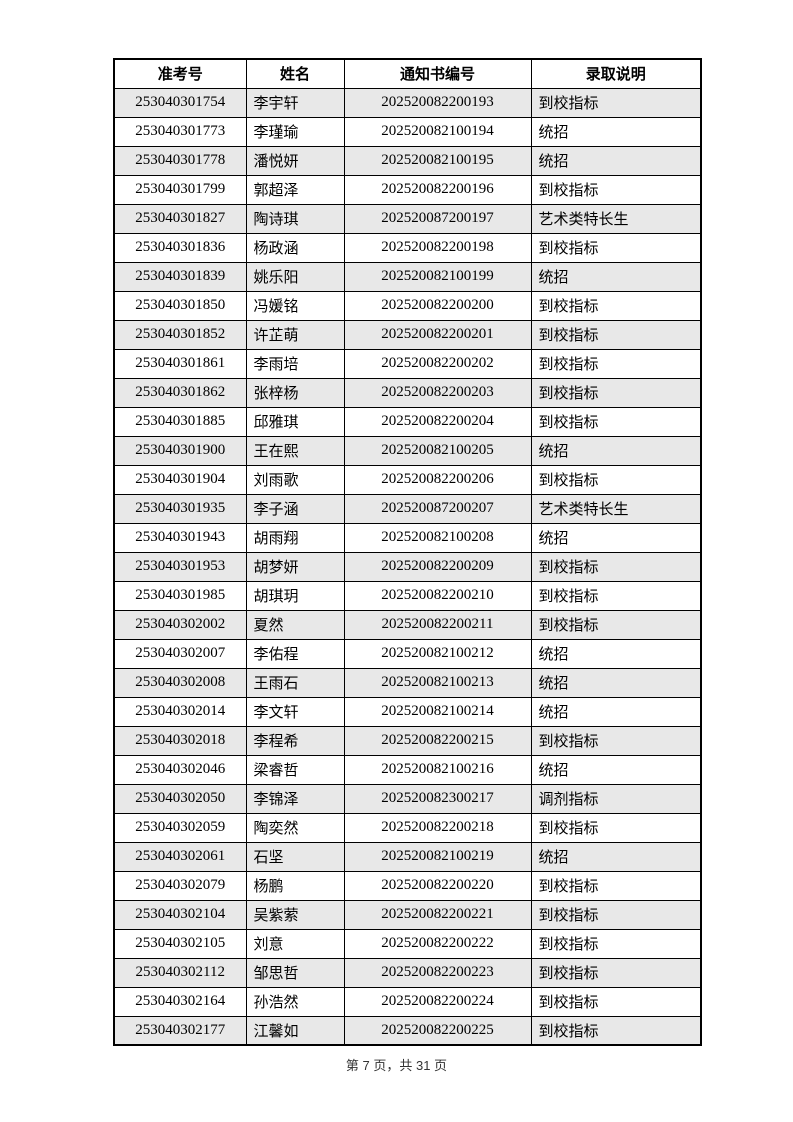 The image size is (793, 1122). Describe the element at coordinates (407, 537) in the screenshot. I see `table-row: 253040301943 胡雨翔 202520082100208 统招` at that location.